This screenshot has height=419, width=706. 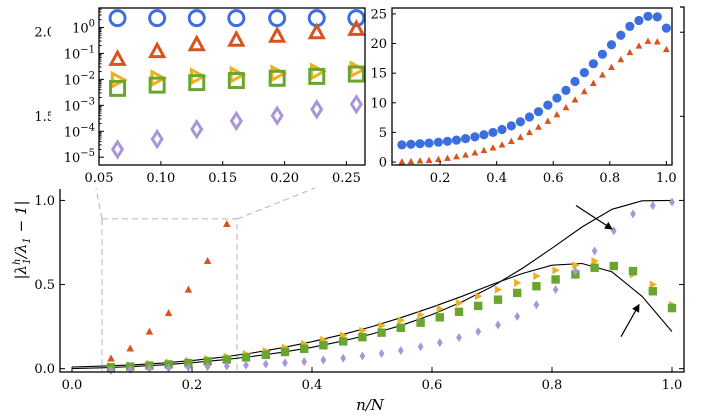 I want to click on tick-exponent: −5, so click(x=87, y=153).